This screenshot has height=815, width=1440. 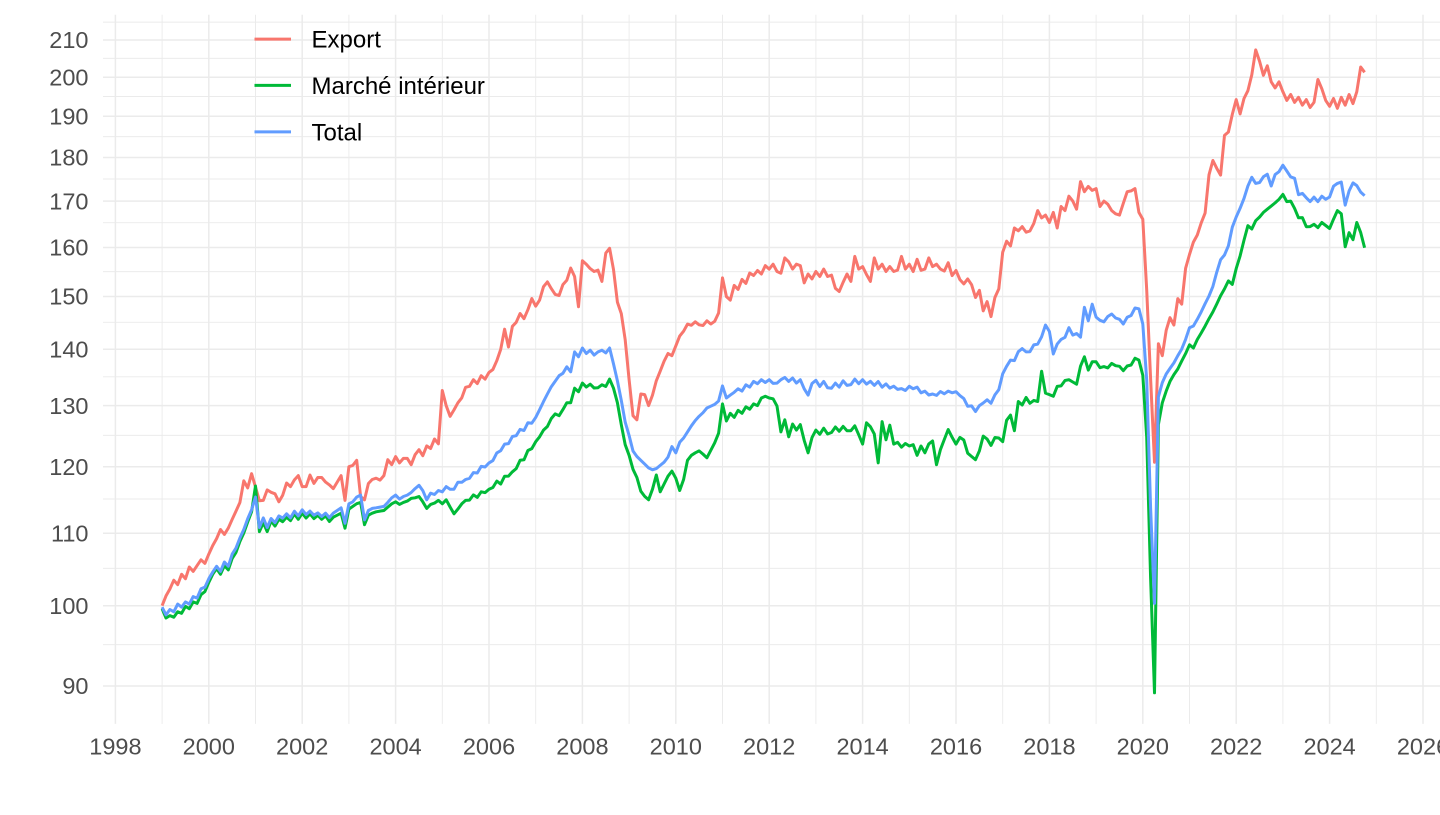 What do you see at coordinates (582, 747) in the screenshot?
I see `svg-text: 2008` at bounding box center [582, 747].